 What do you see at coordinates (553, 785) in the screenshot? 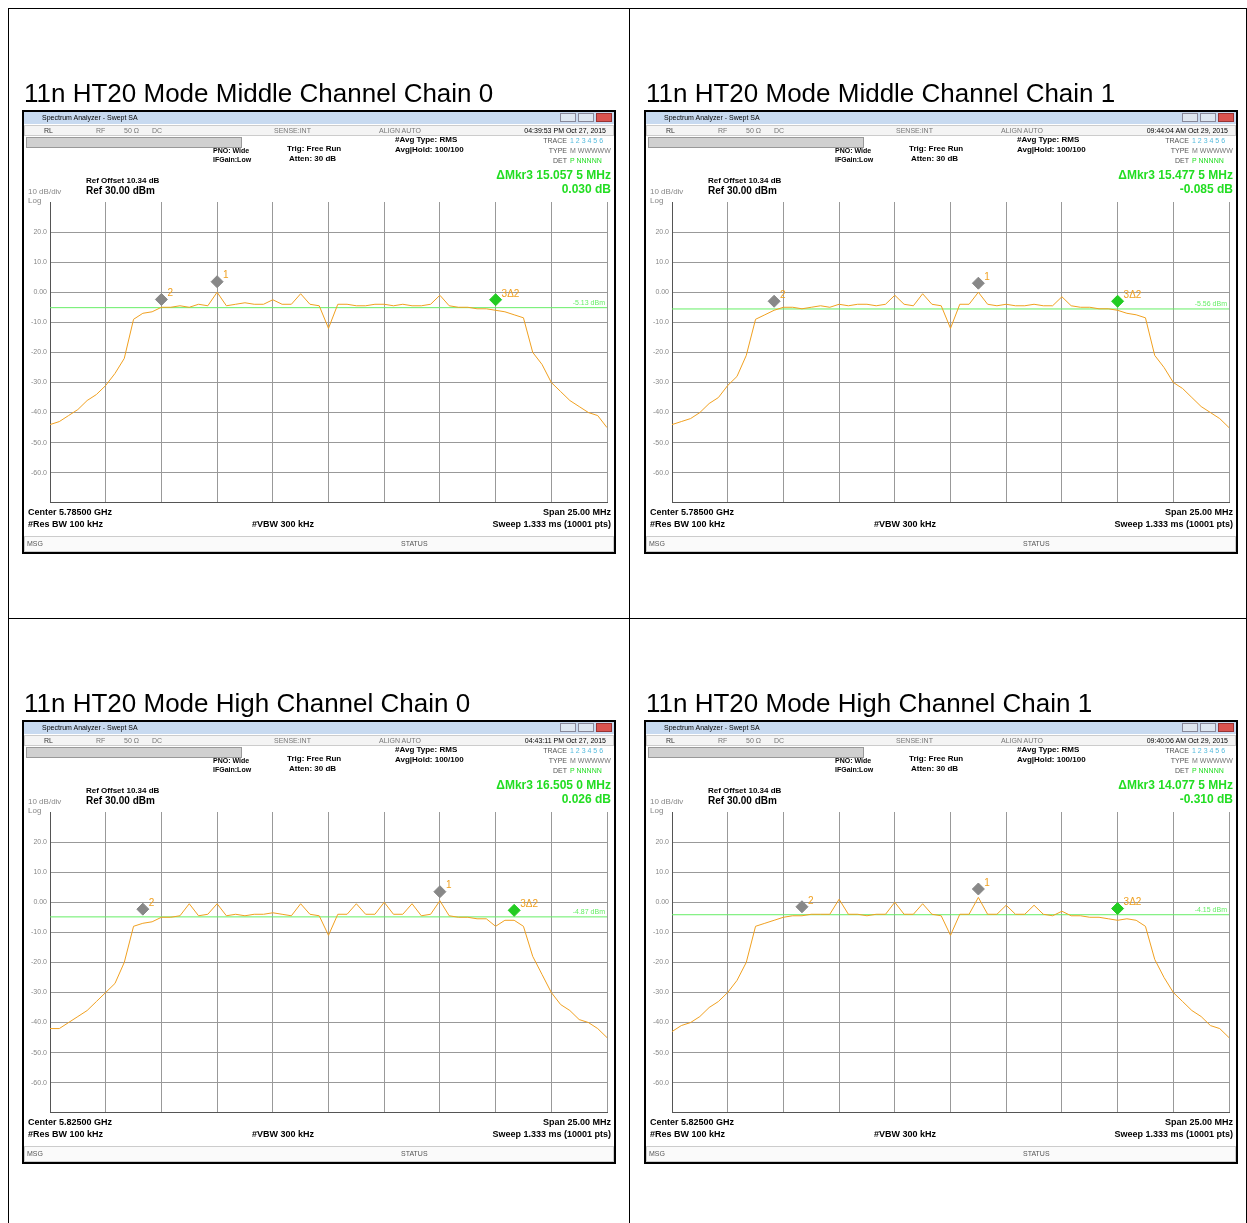
I see `text: ΔMkr3 16.505 0 MHz` at bounding box center [553, 785].